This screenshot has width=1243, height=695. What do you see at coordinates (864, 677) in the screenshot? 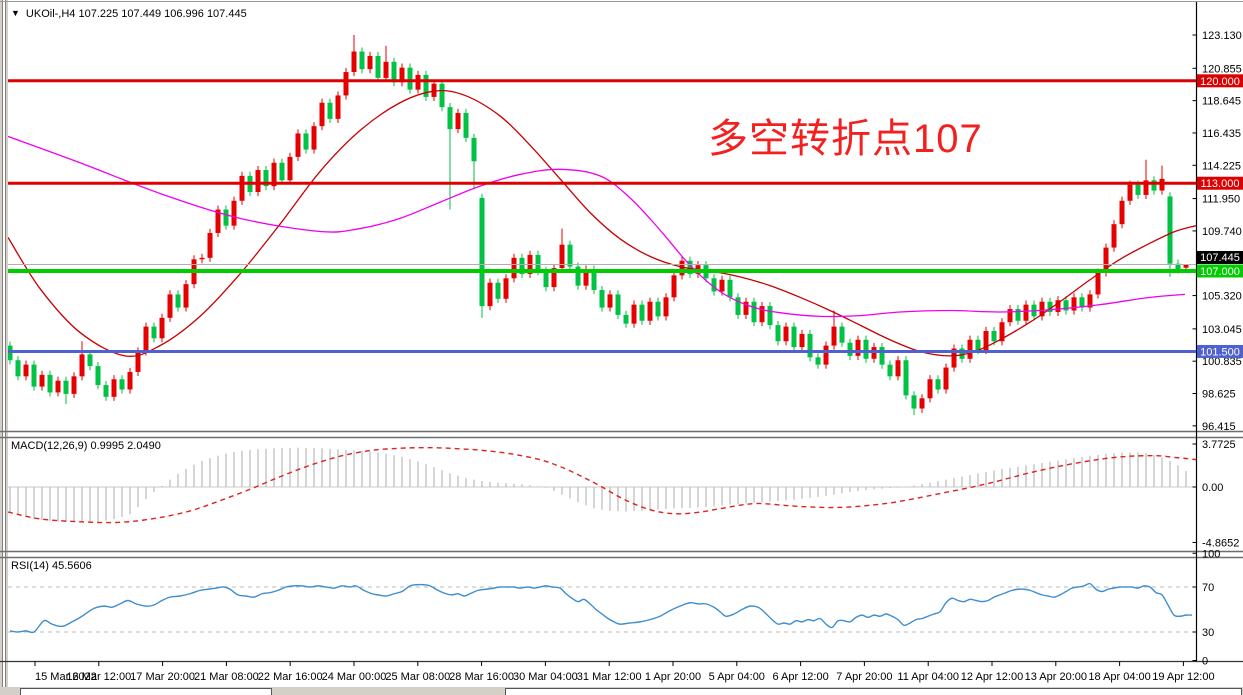
I see `time-axis-label: 7 Apr 20:00` at bounding box center [864, 677].